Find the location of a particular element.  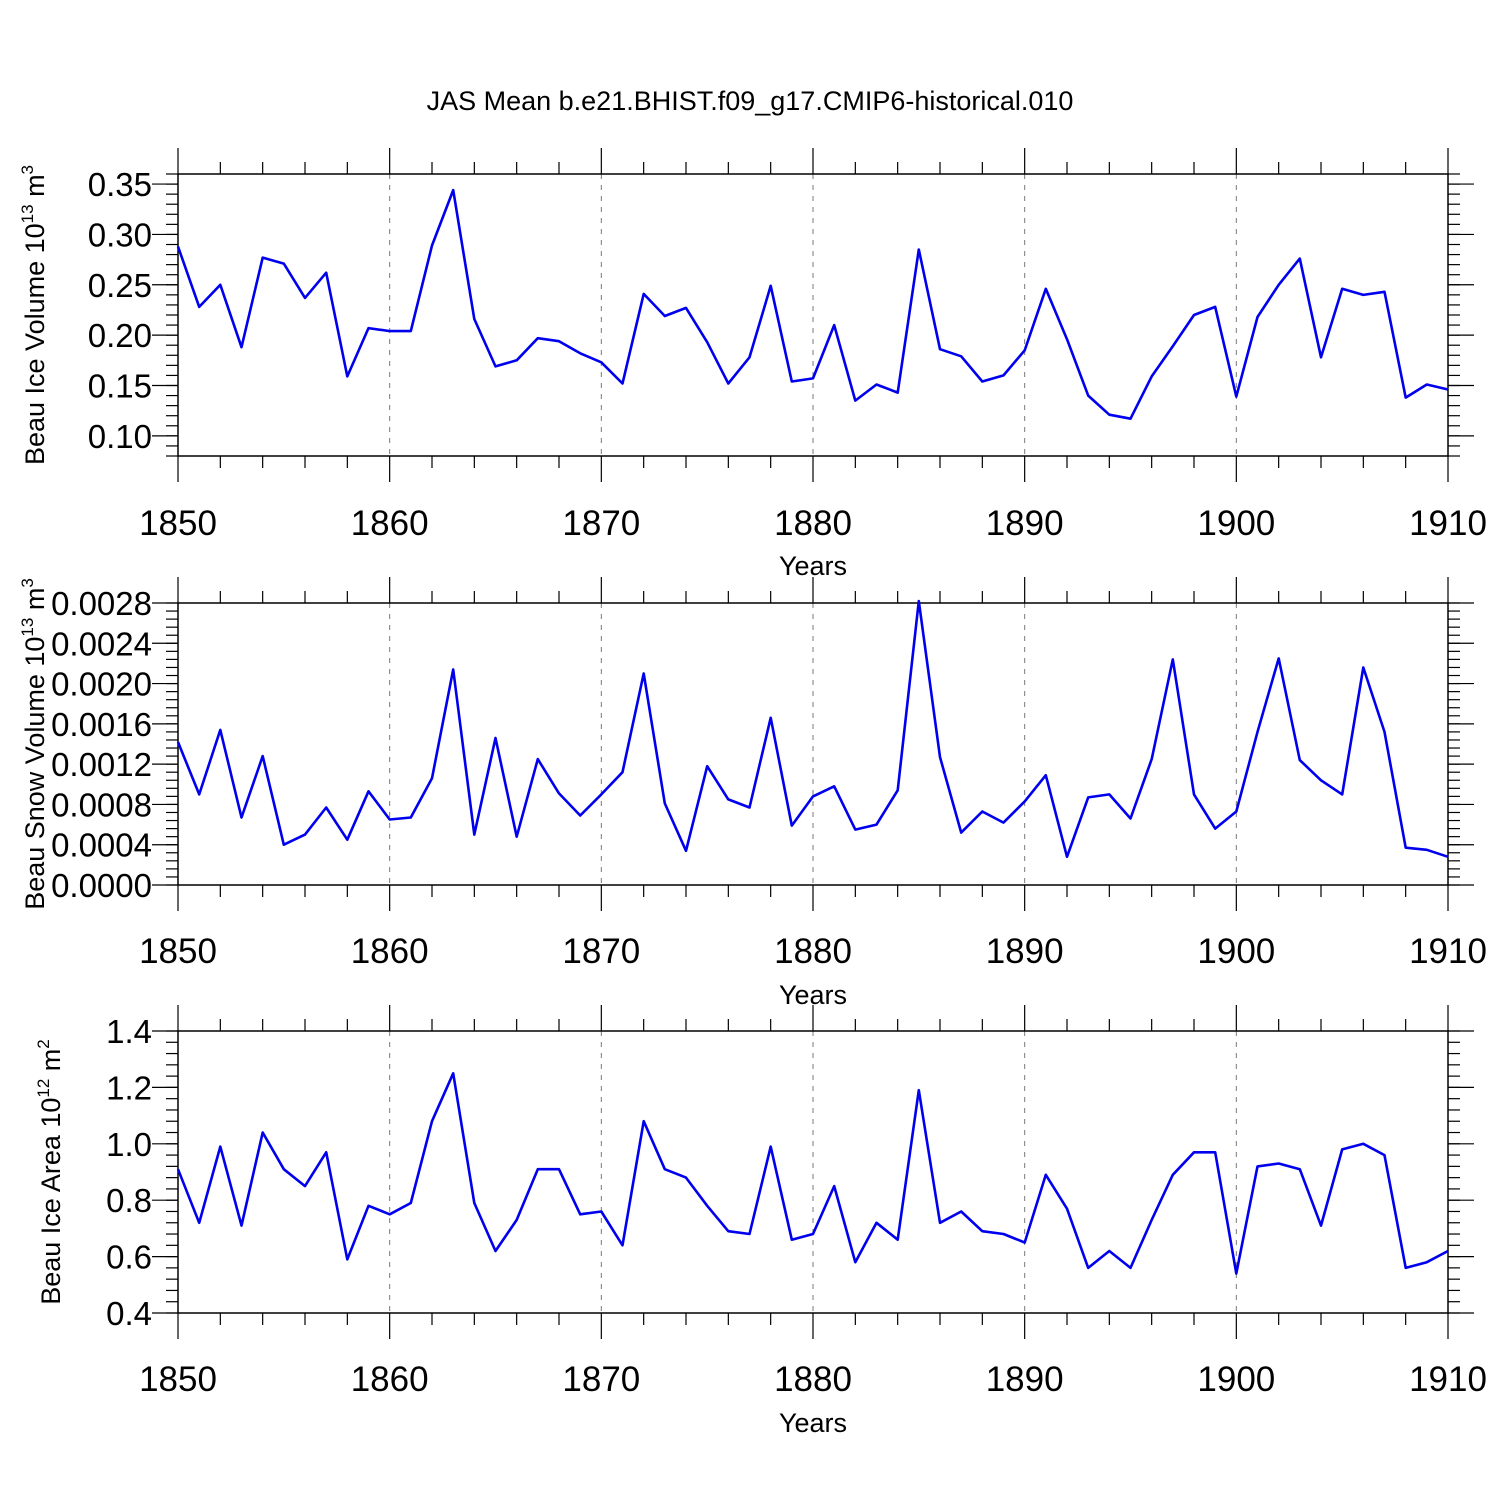

y-axis-label: Beau Ice Volume 1013 m3 is located at coordinates (34, 315).